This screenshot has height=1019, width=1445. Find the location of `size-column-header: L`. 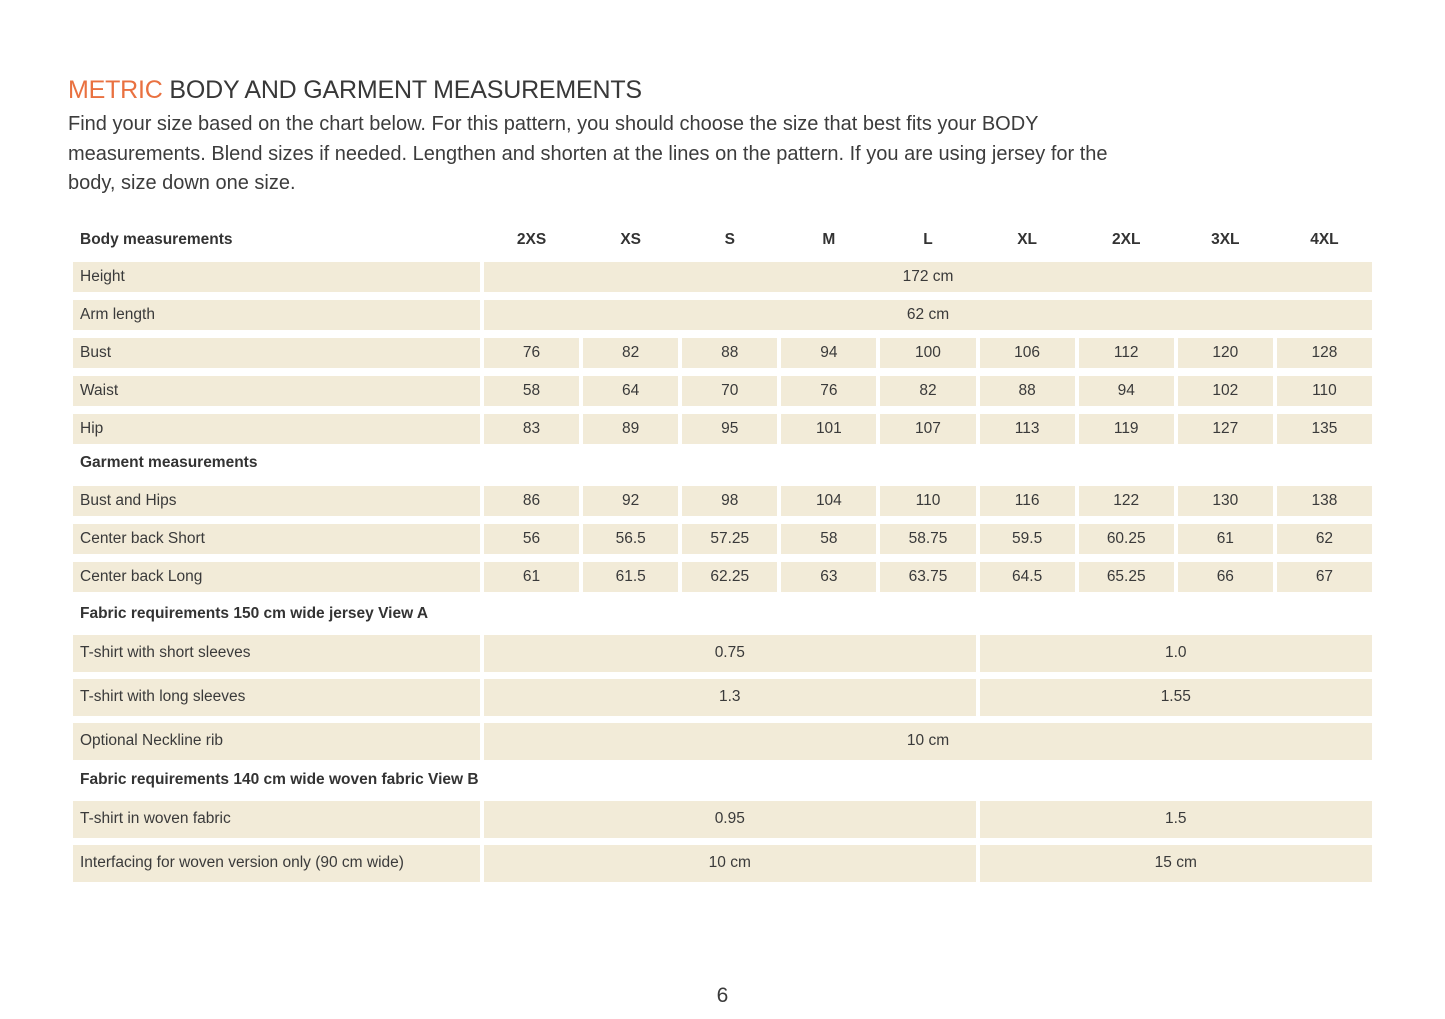

size-column-header: L is located at coordinates (928, 239).